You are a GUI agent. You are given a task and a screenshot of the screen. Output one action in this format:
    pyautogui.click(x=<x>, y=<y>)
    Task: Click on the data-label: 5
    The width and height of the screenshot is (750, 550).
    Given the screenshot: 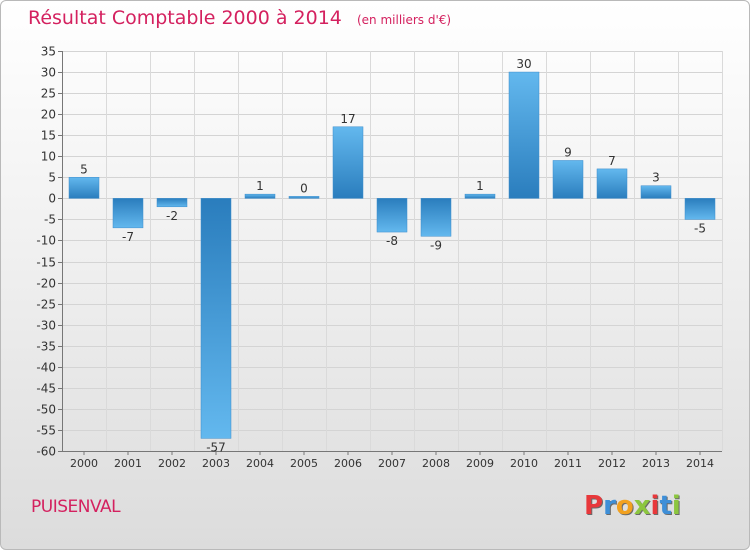 What is the action you would take?
    pyautogui.click(x=84, y=169)
    